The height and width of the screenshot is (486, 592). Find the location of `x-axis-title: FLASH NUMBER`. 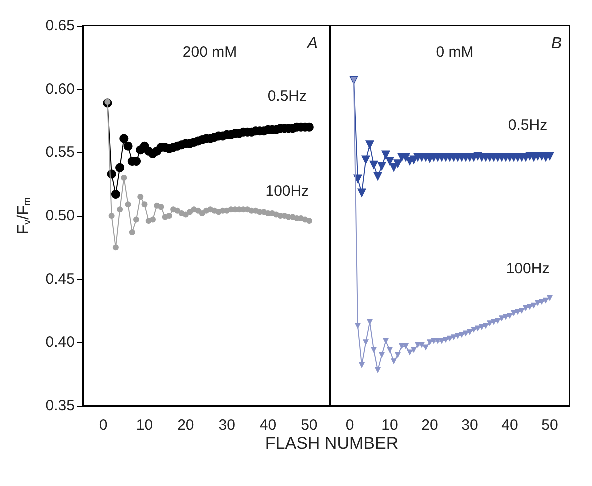

x-axis-title: FLASH NUMBER is located at coordinates (332, 444).